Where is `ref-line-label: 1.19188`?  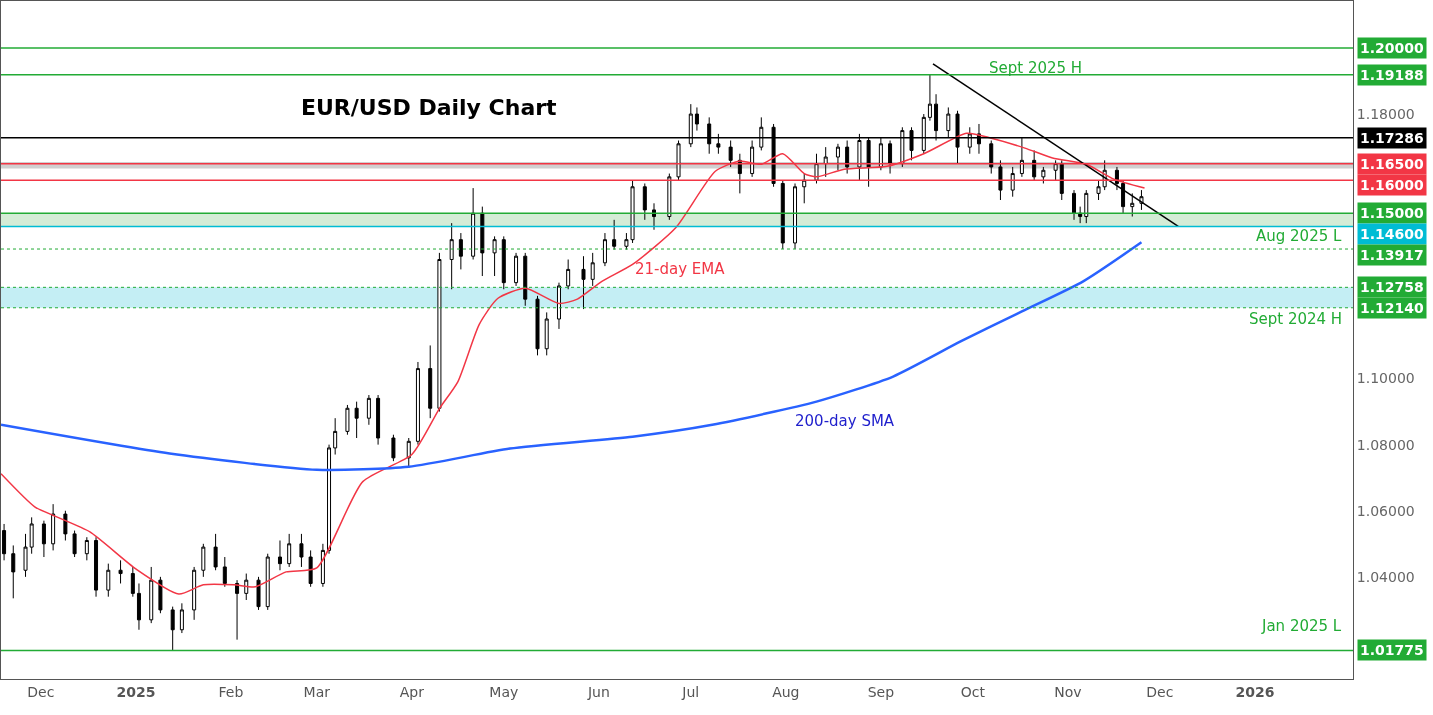 ref-line-label: 1.19188 is located at coordinates (1392, 75).